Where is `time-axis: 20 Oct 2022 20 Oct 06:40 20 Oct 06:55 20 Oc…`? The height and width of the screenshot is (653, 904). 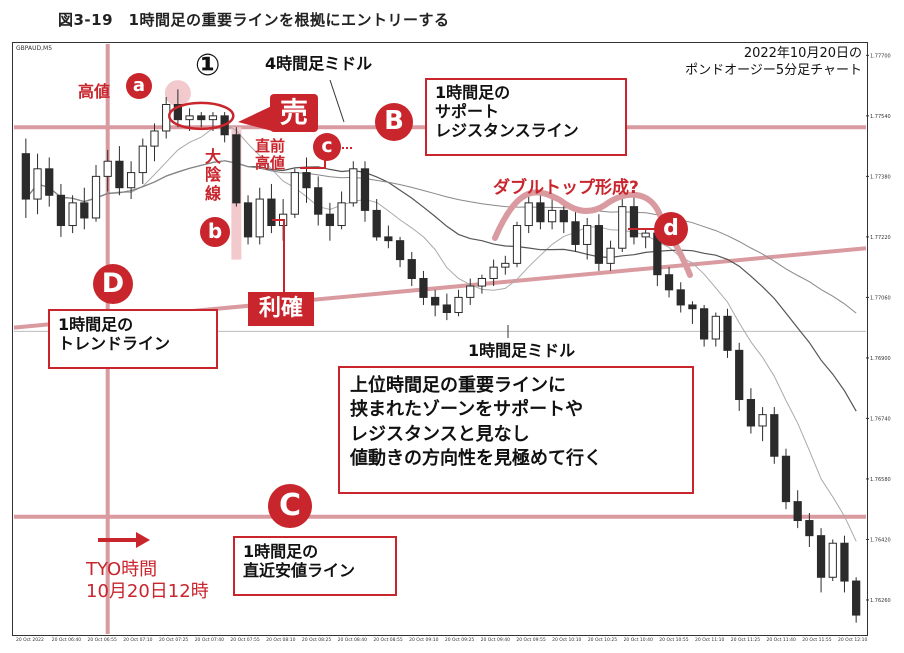
time-axis: 20 Oct 2022 20 Oct 06:40 20 Oct 06:55 20 Oc… is located at coordinates (441, 640).